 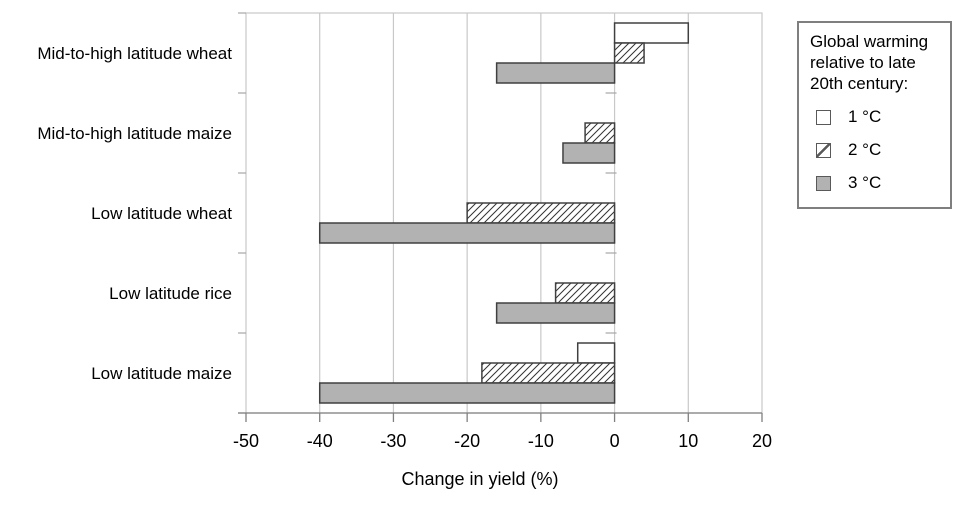 I want to click on bar-low-latitude-maize-2-c, so click(x=548, y=373).